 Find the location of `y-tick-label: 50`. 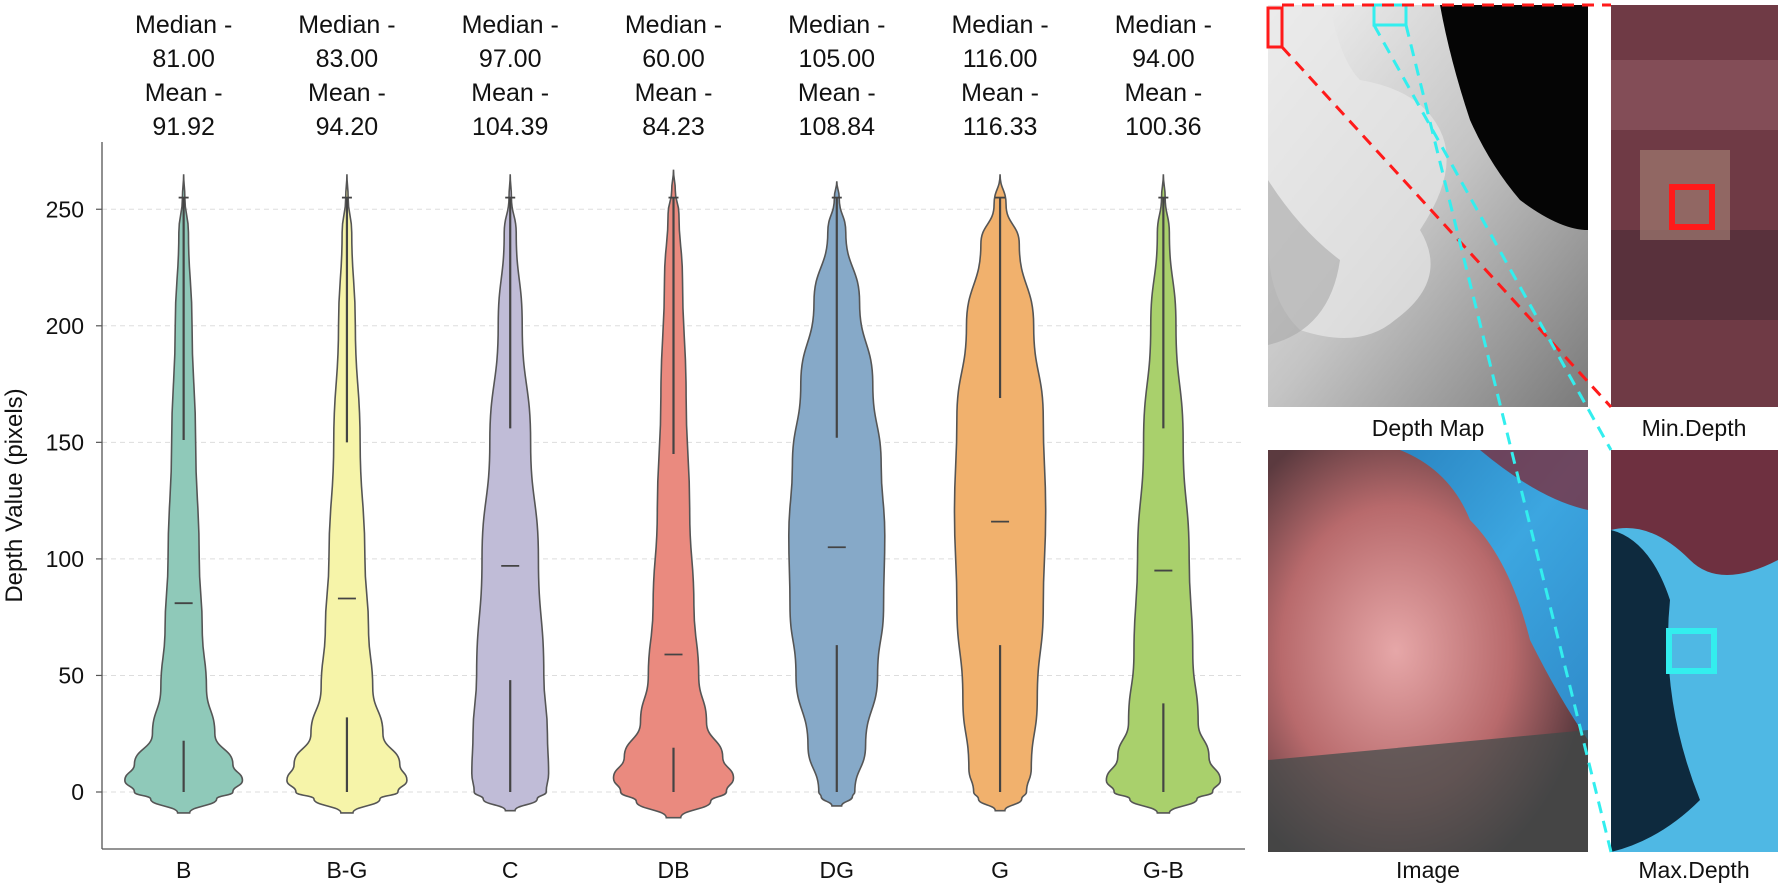

y-tick-label: 50 is located at coordinates (71, 675).